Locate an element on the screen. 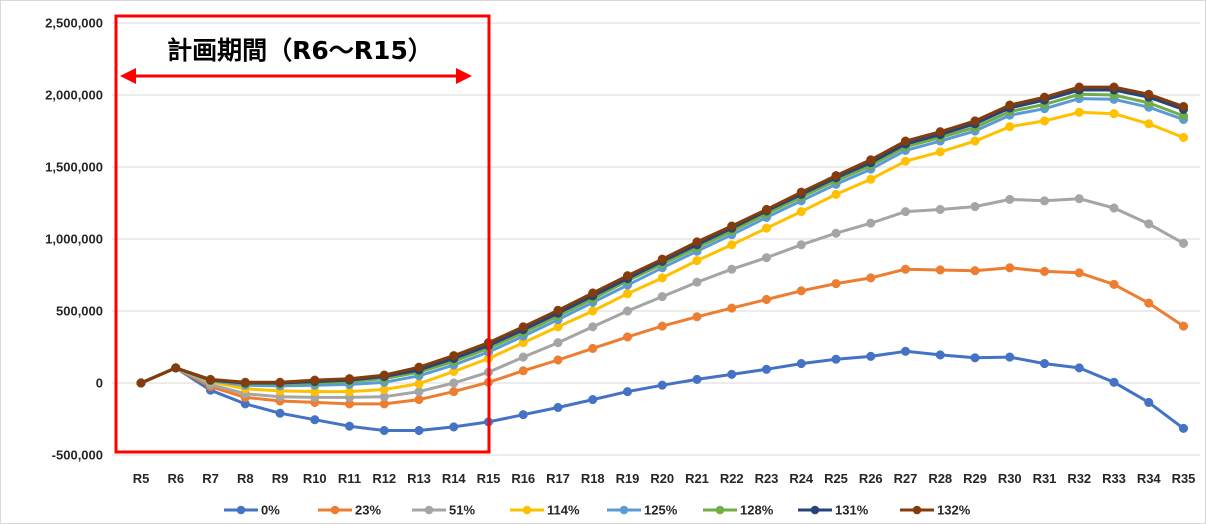 This screenshot has height=524, width=1206. y-tick-label: -500,000 is located at coordinates (77, 455).